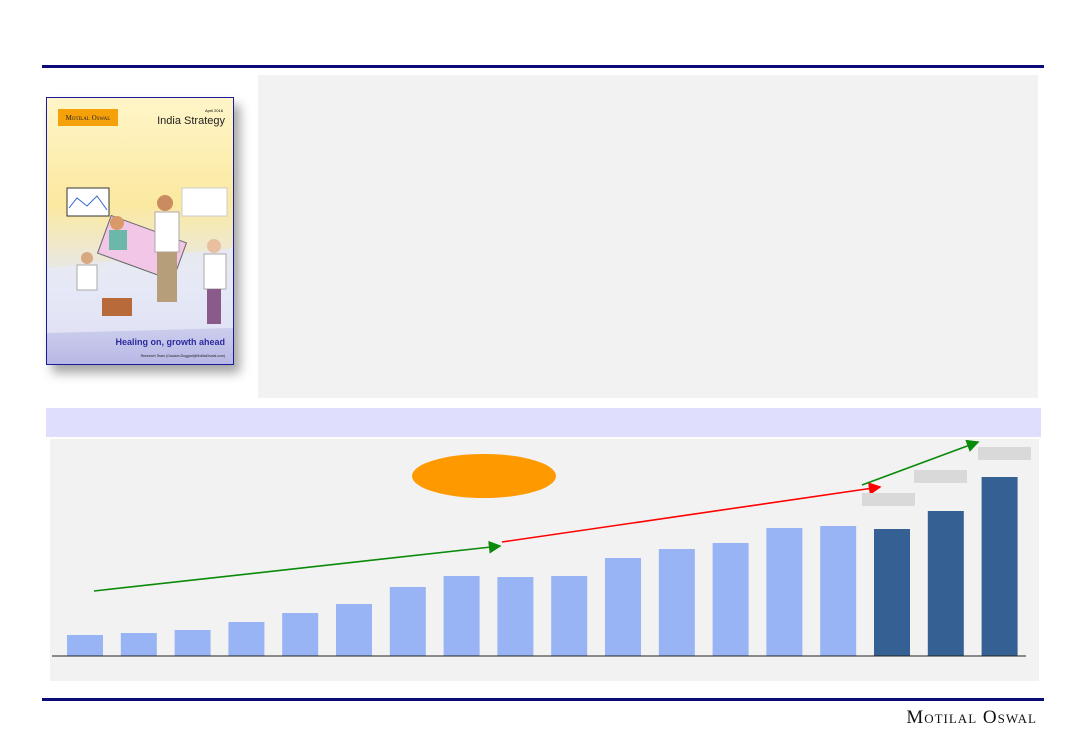 This screenshot has height=750, width=1083. What do you see at coordinates (170, 342) in the screenshot?
I see `cover-subtitle: Healing on, growth ahead` at bounding box center [170, 342].